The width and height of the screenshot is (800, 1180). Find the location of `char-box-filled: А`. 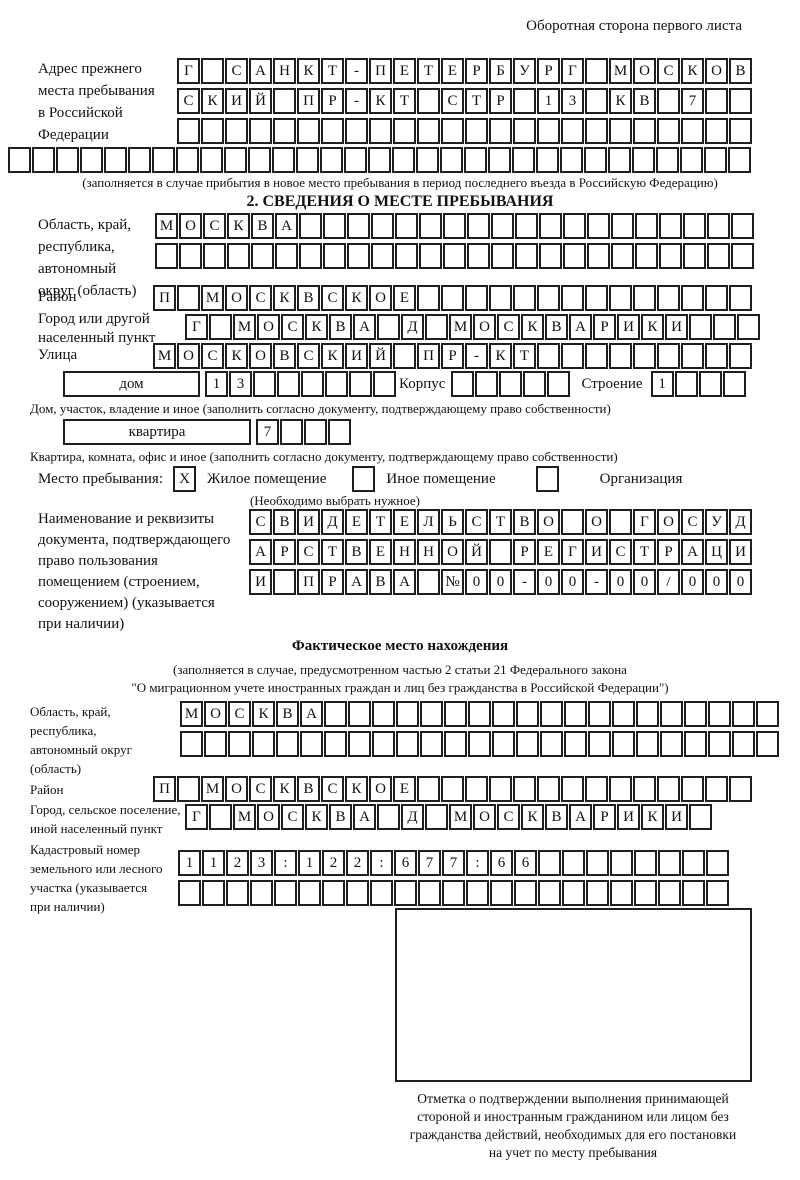

char-box-filled: А is located at coordinates (260, 71).